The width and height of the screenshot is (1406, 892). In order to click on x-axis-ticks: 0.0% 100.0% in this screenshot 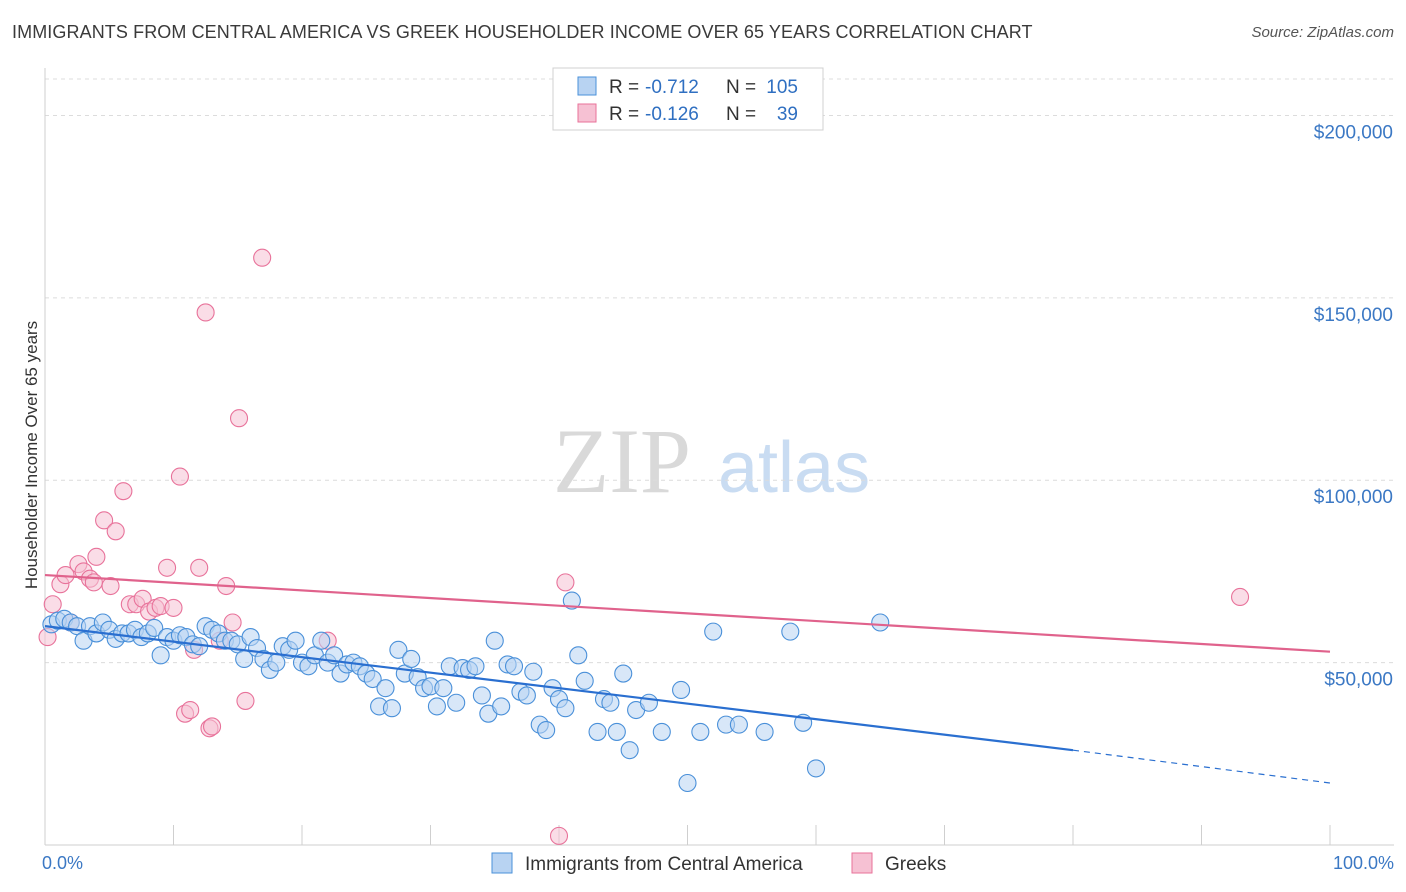, I will do `click(718, 863)`.